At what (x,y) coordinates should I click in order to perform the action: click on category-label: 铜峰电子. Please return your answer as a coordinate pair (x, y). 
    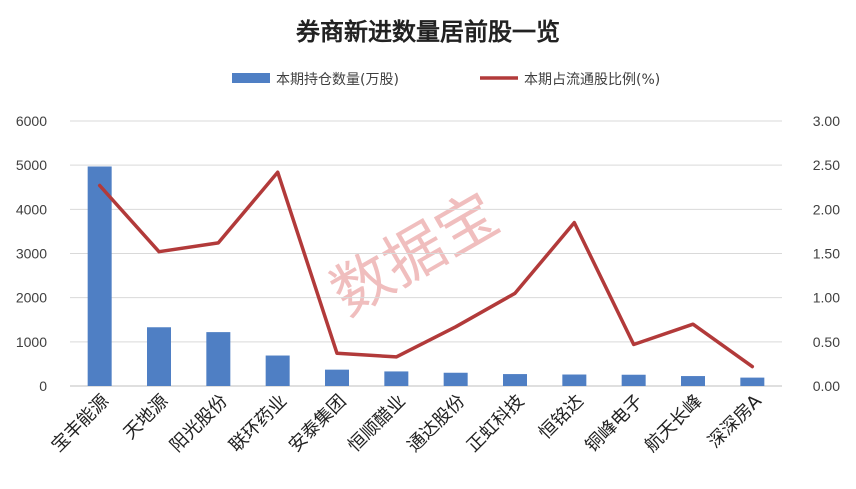
    Looking at the image, I should click on (614, 424).